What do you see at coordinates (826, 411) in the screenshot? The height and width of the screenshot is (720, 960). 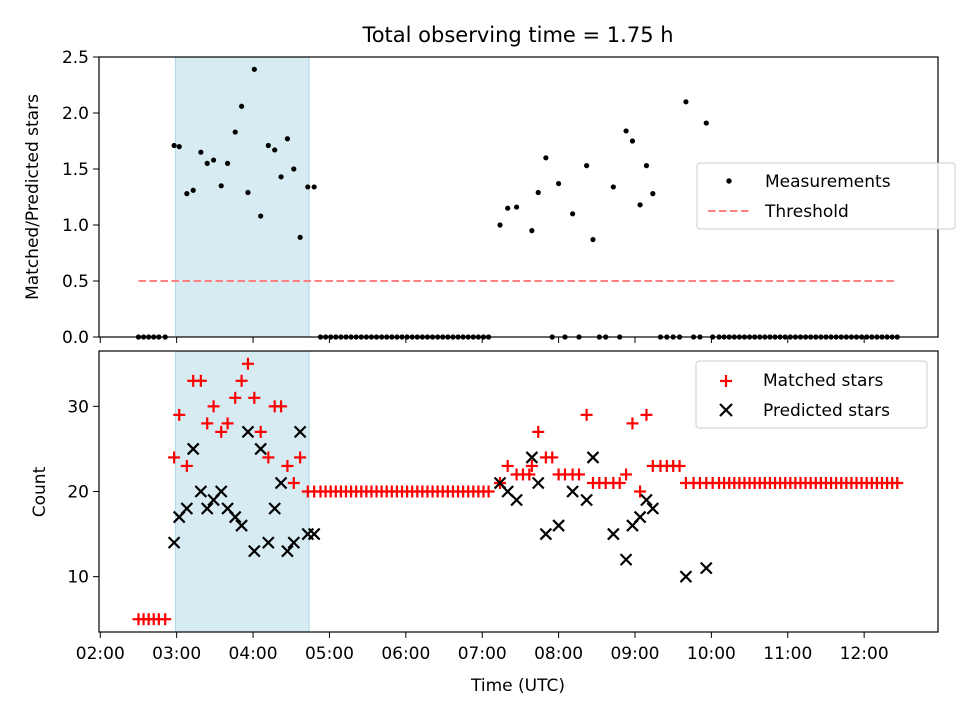 I see `legend-predicted-label: Predicted stars` at bounding box center [826, 411].